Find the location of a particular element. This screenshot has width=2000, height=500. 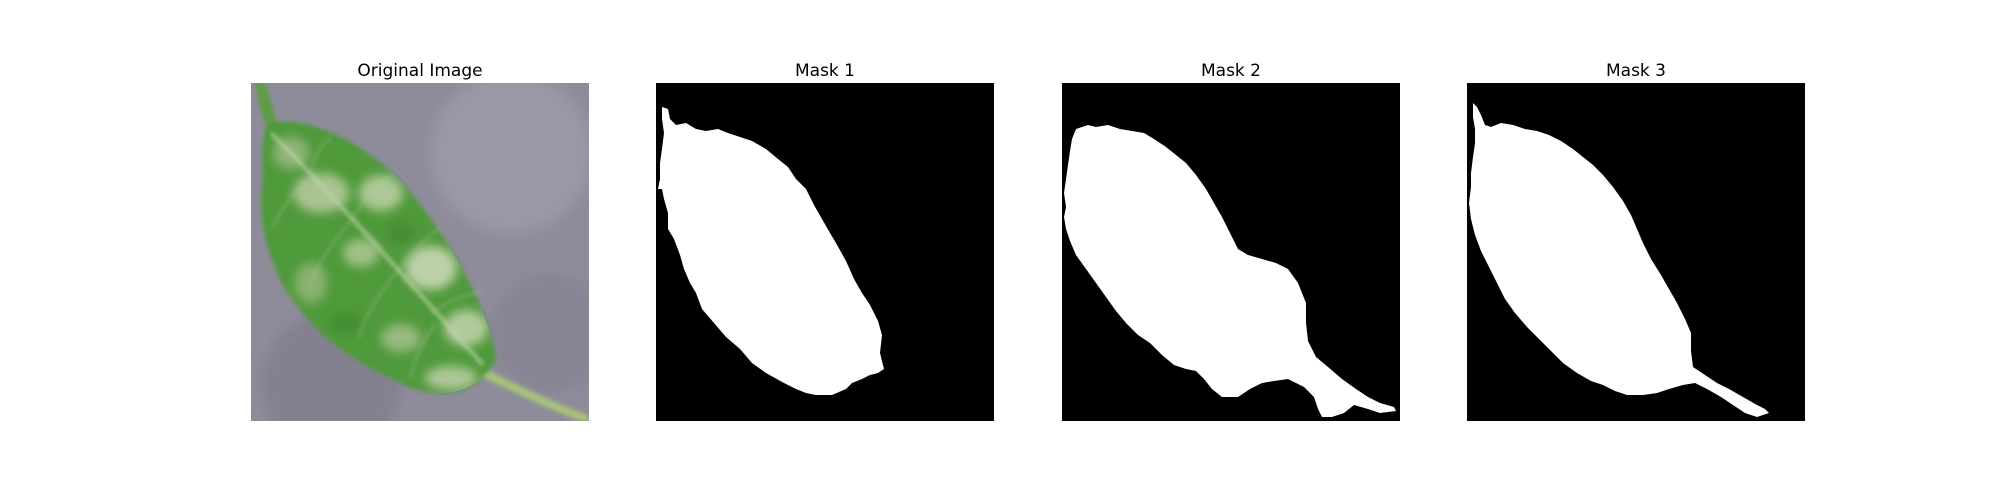

panel-original: Original Image is located at coordinates (420, 240).